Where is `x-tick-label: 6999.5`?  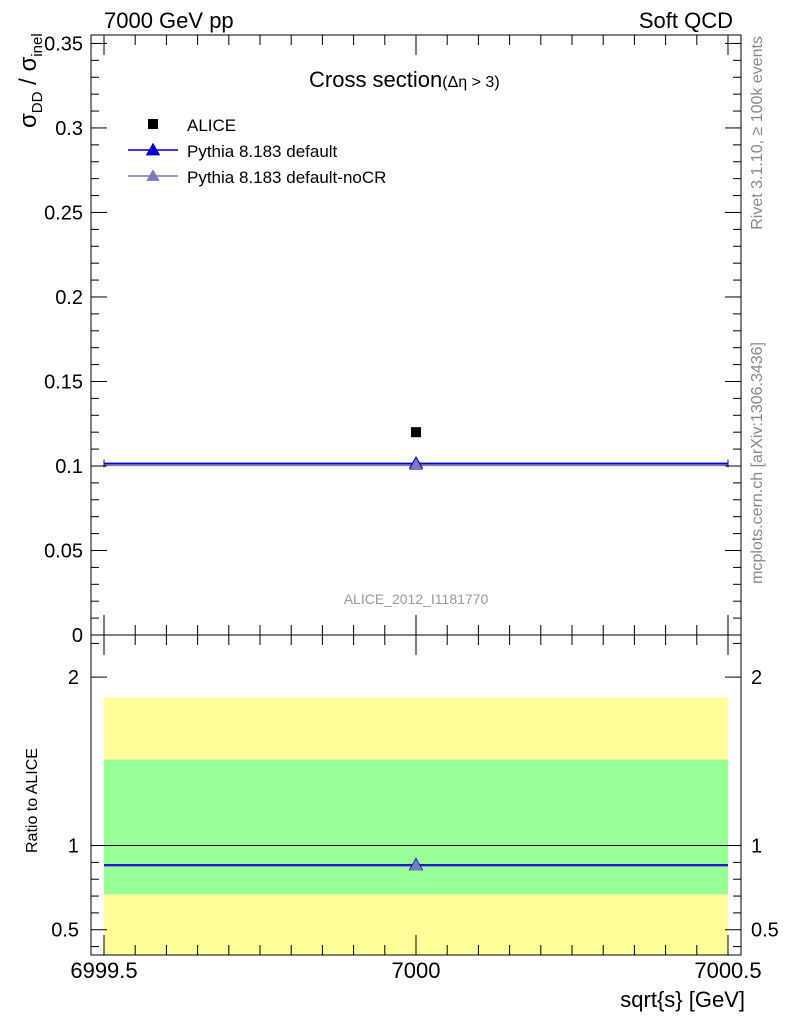
x-tick-label: 6999.5 is located at coordinates (103, 970).